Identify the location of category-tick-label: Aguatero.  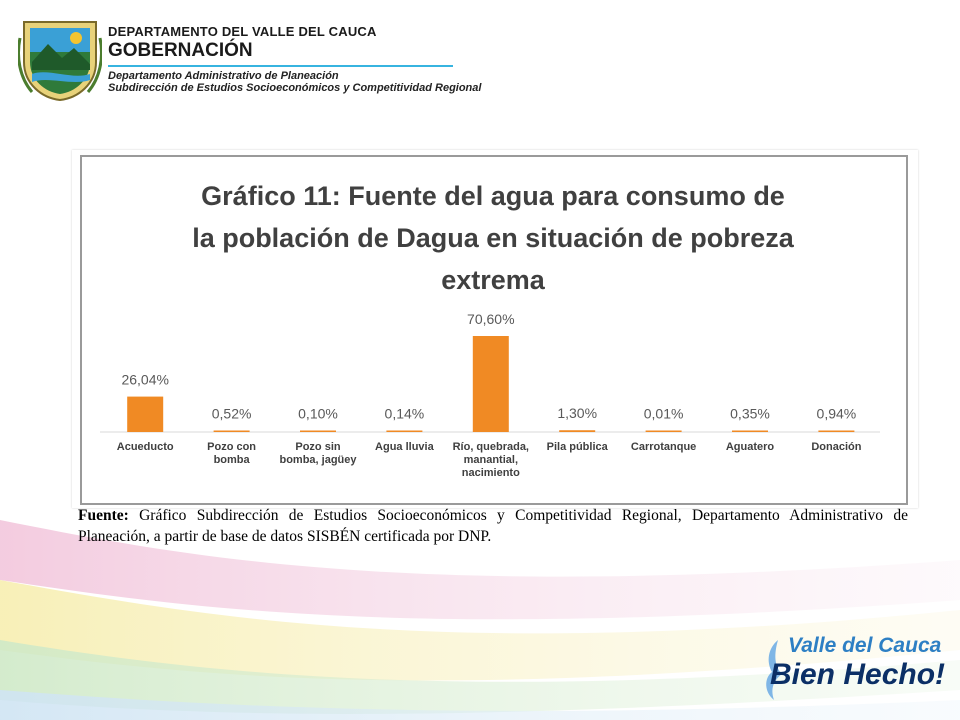
(750, 447).